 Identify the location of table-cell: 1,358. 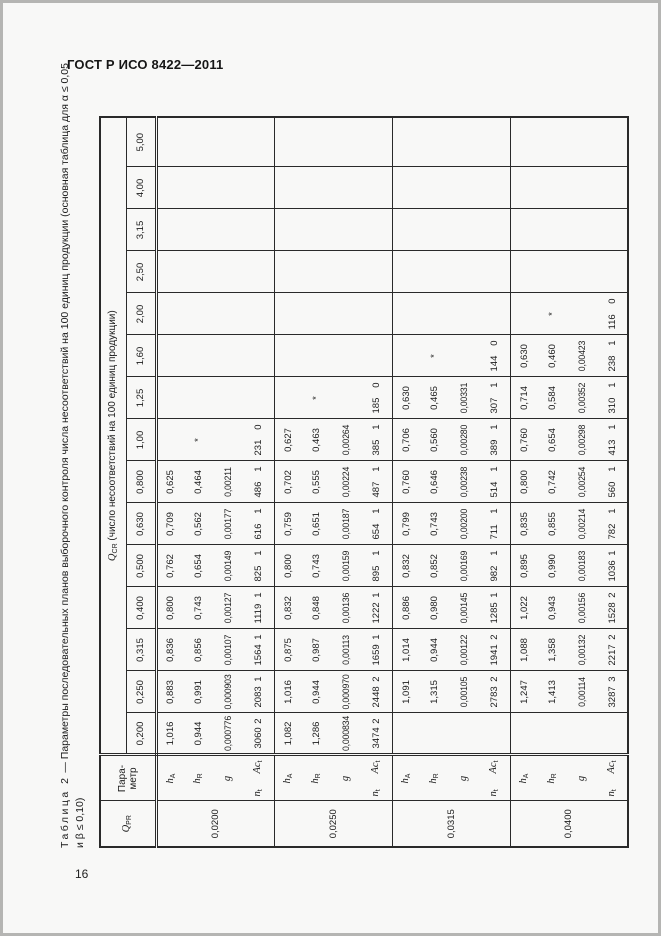
(552, 650).